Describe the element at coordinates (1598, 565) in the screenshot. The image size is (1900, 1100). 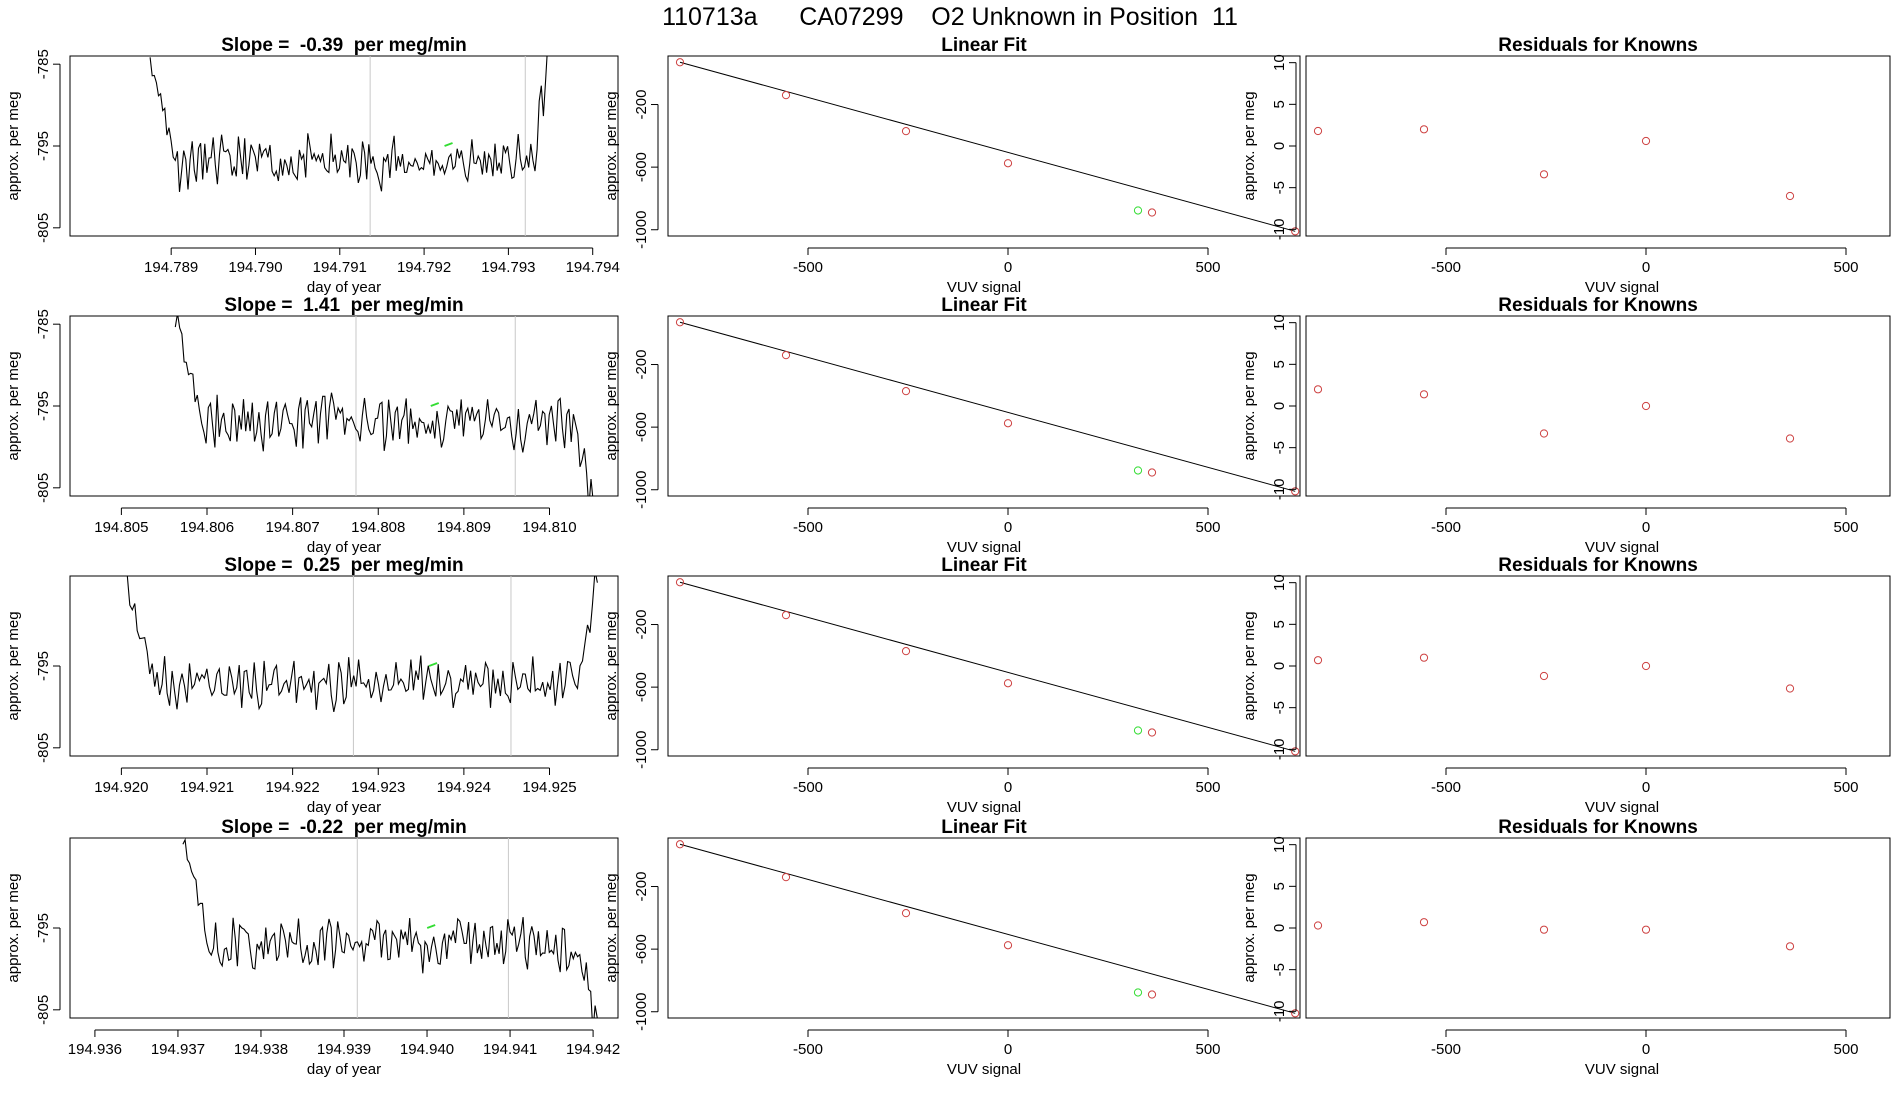
I see `panel-title: Residuals for Knowns` at that location.